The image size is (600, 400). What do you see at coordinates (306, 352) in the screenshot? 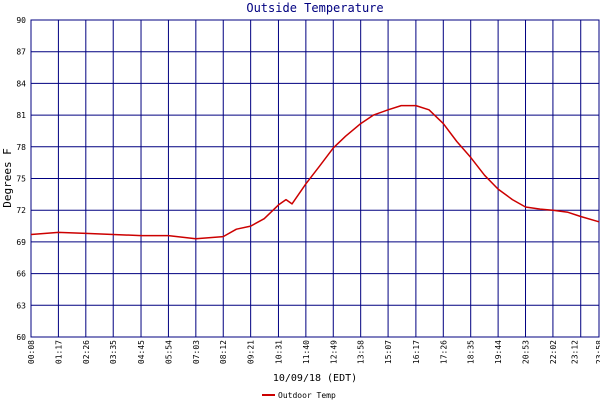
I see `x-tick-label: 11:40` at bounding box center [306, 352].